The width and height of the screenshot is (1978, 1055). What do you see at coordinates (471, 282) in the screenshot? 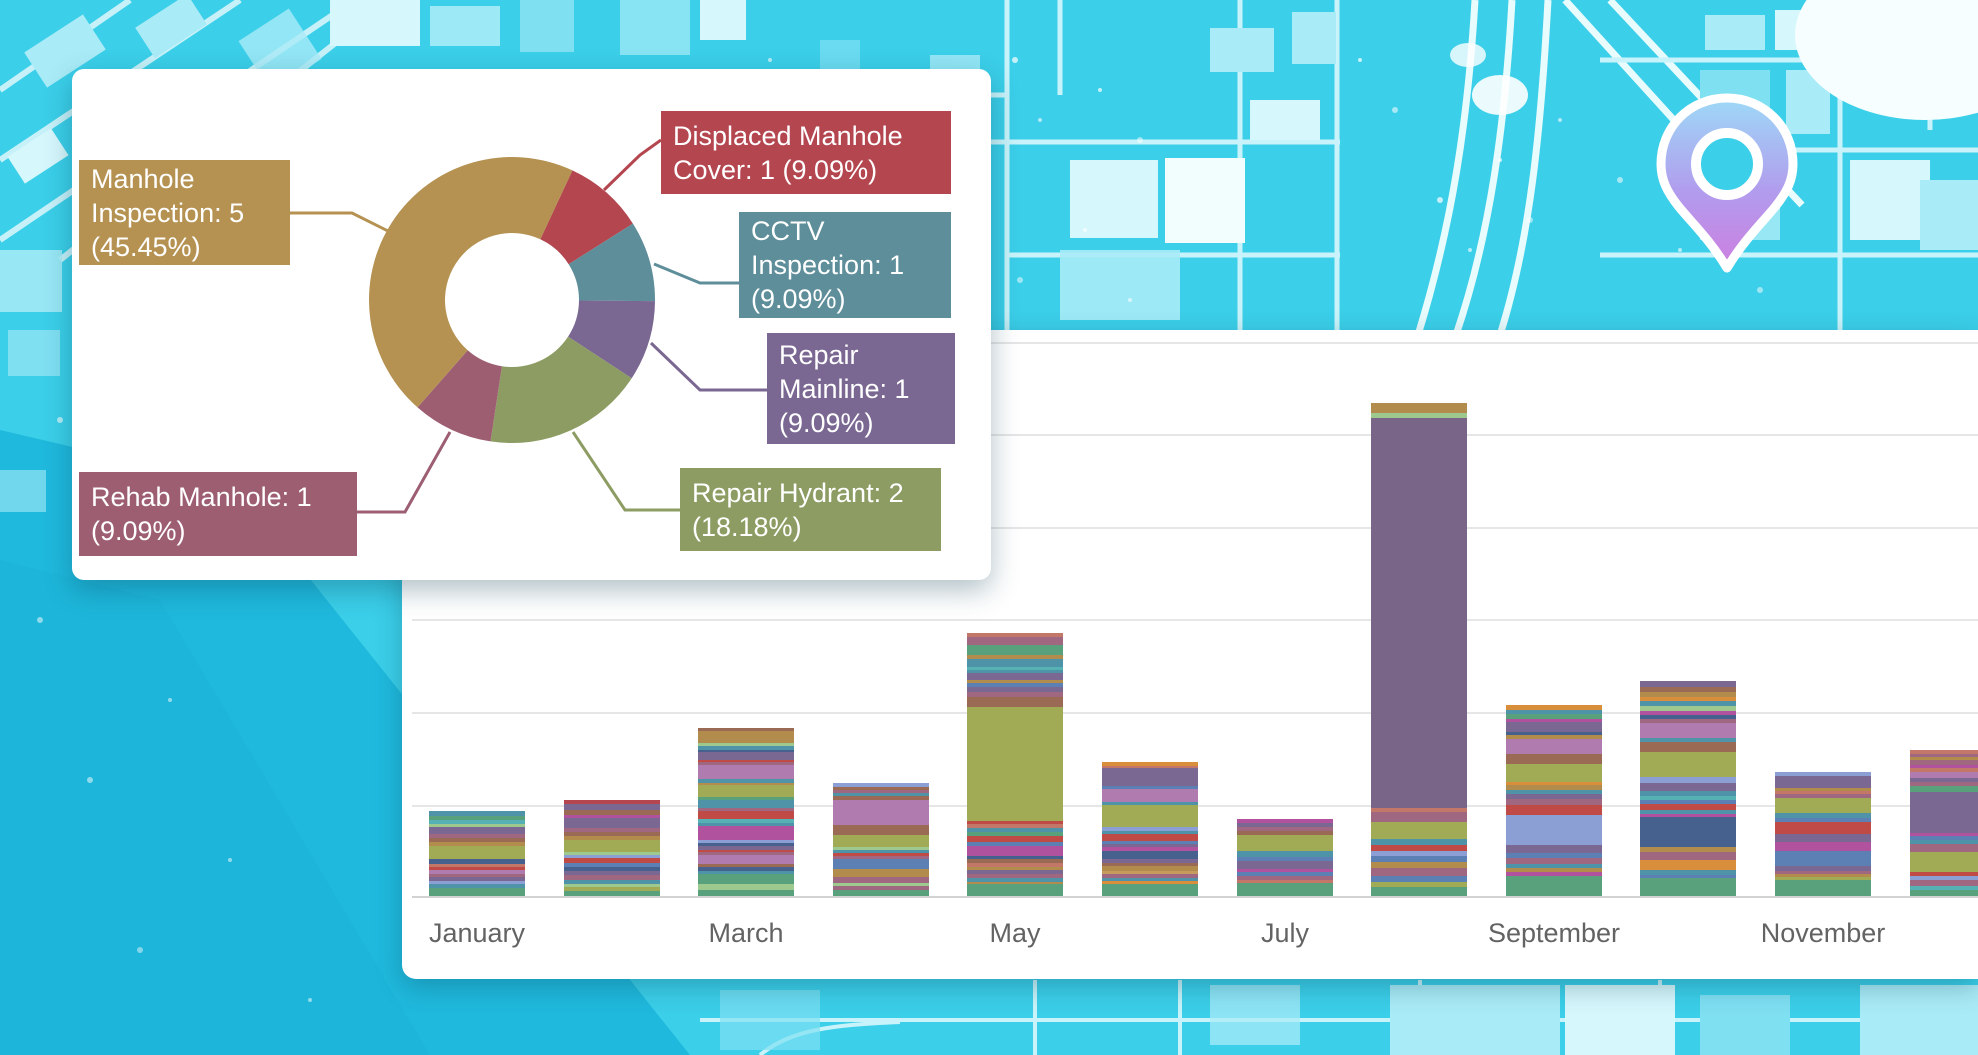
I see `donut-slice-manhole-inspection` at bounding box center [471, 282].